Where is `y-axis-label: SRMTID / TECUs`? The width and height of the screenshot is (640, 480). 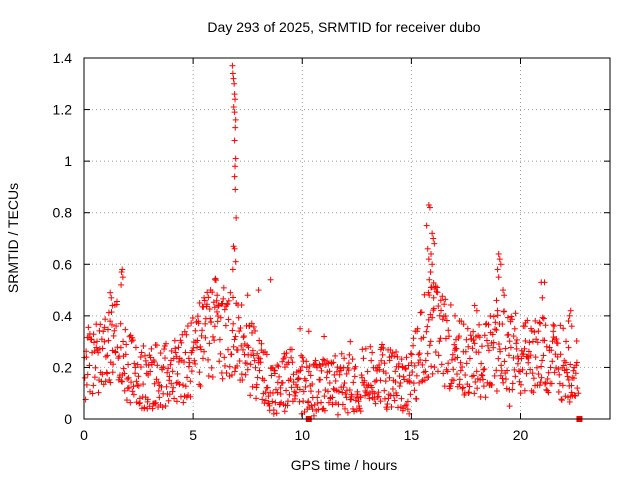 y-axis-label: SRMTID / TECUs is located at coordinates (13, 238).